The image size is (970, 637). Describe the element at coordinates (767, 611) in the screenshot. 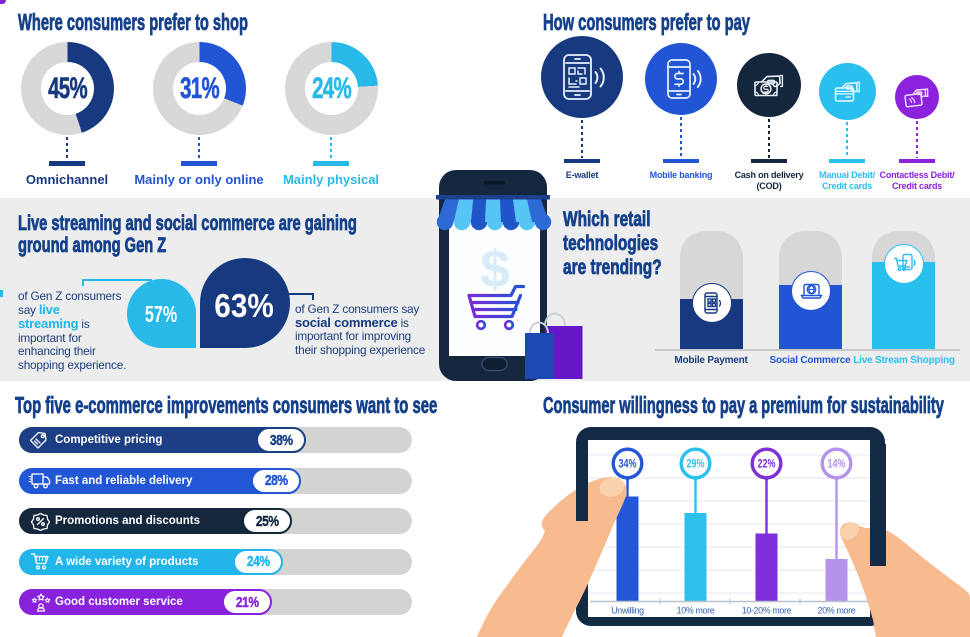

I see `svg-text: 10-20% more` at that location.